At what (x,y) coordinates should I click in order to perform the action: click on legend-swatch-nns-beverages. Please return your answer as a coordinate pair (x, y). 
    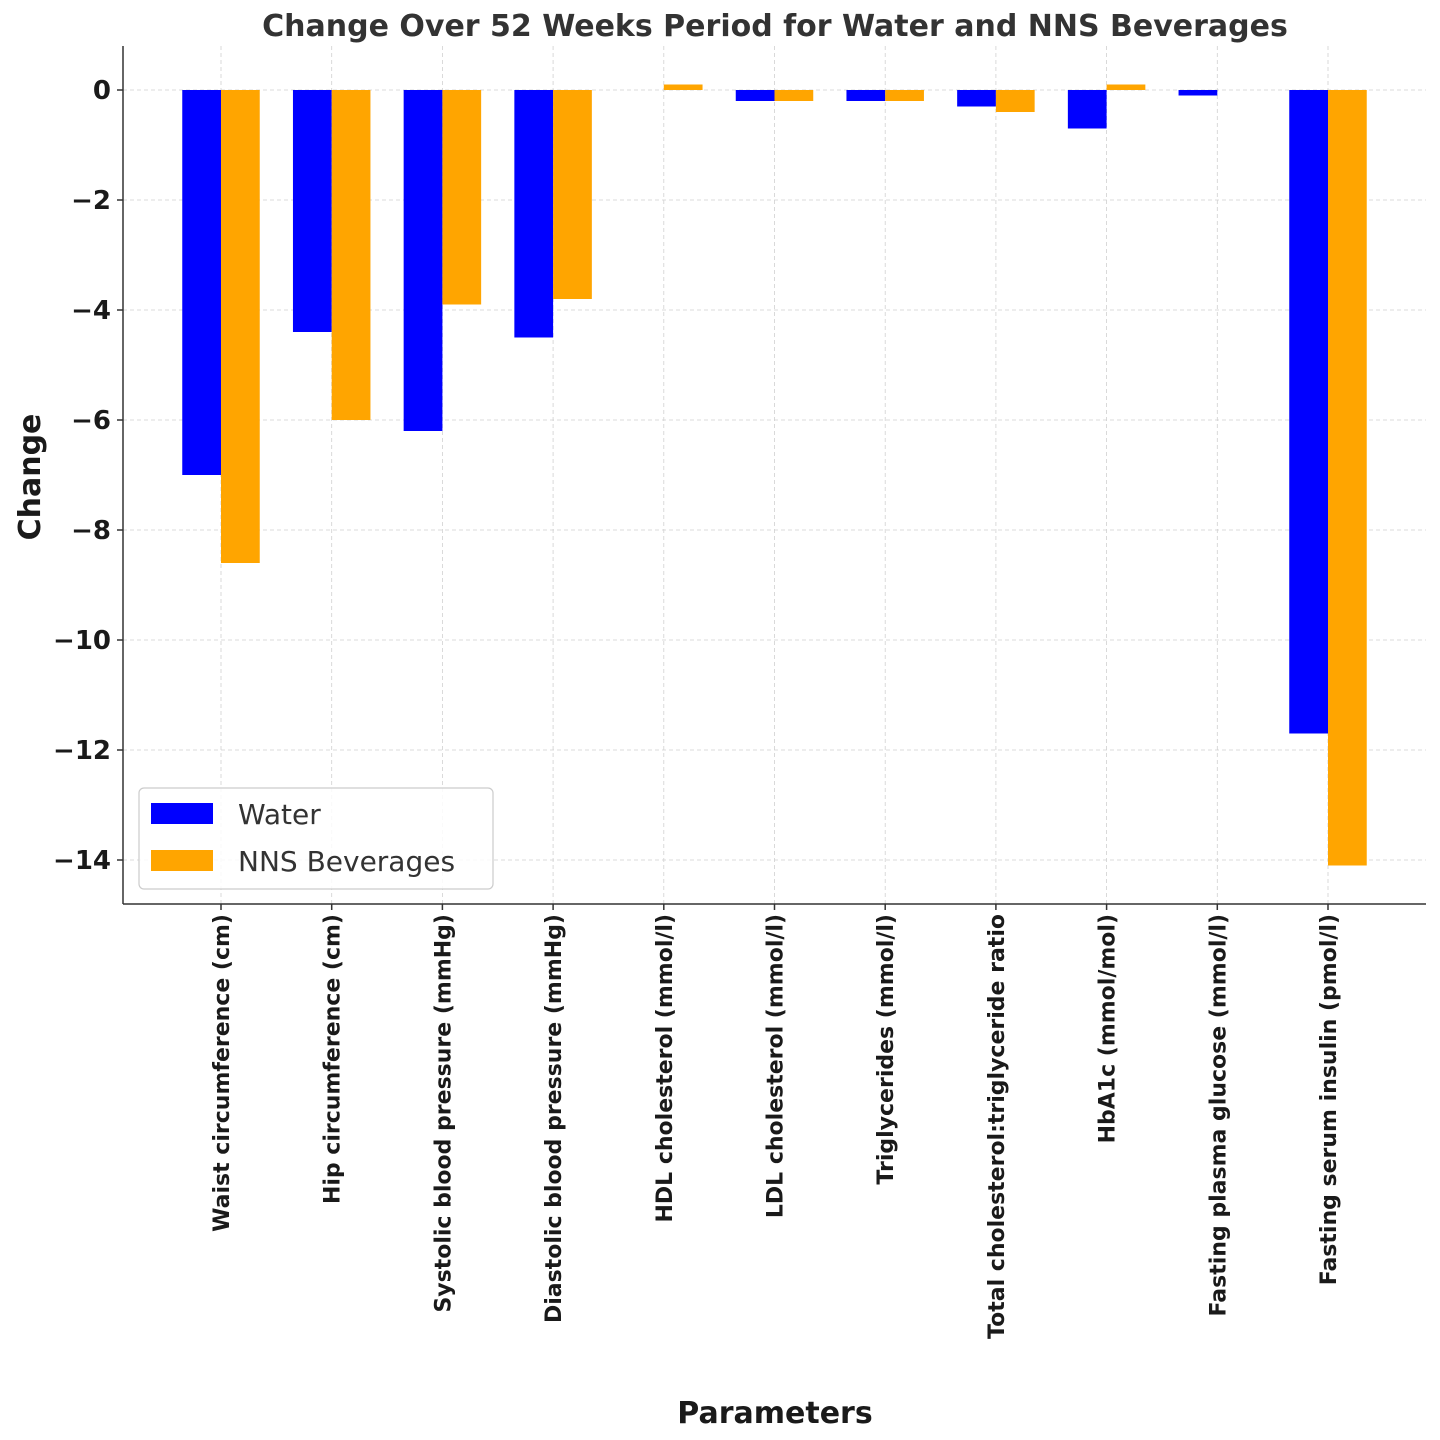
    Looking at the image, I should click on (182, 860).